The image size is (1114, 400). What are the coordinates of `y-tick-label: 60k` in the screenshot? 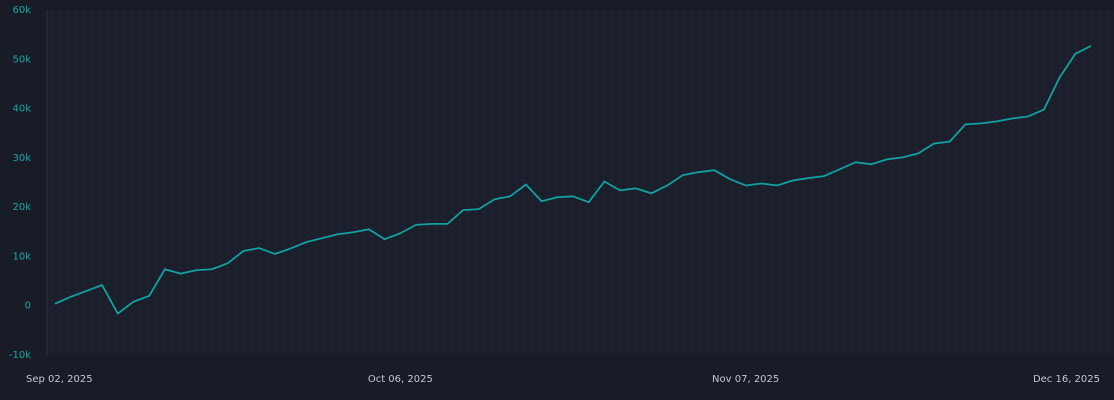 It's located at (21, 10).